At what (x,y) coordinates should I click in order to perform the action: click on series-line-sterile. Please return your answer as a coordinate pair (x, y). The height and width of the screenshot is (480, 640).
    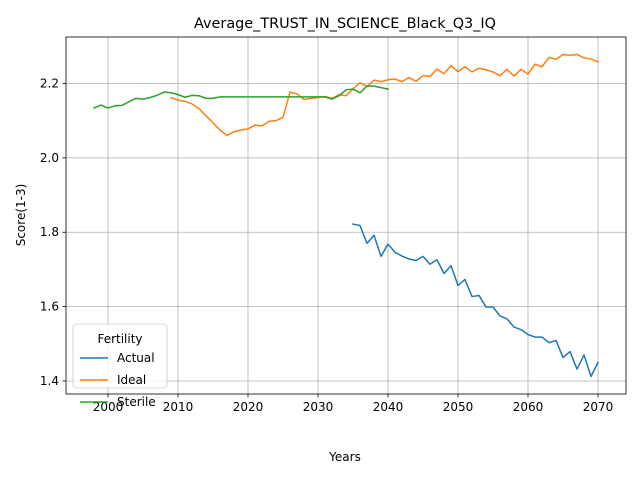
    Looking at the image, I should click on (241, 97).